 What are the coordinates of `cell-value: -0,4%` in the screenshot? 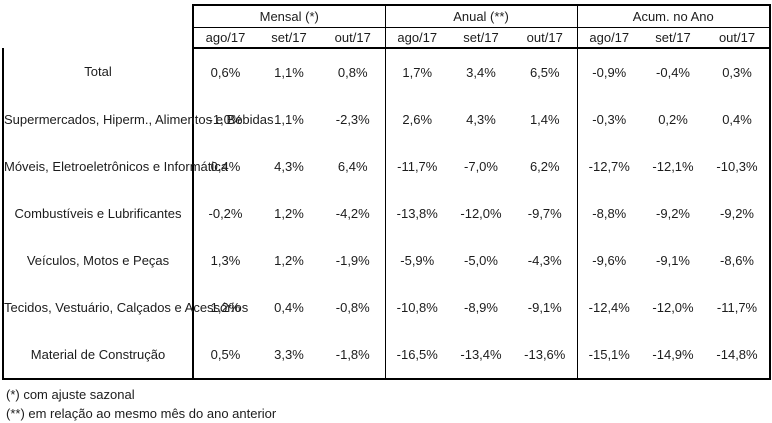 It's located at (673, 72).